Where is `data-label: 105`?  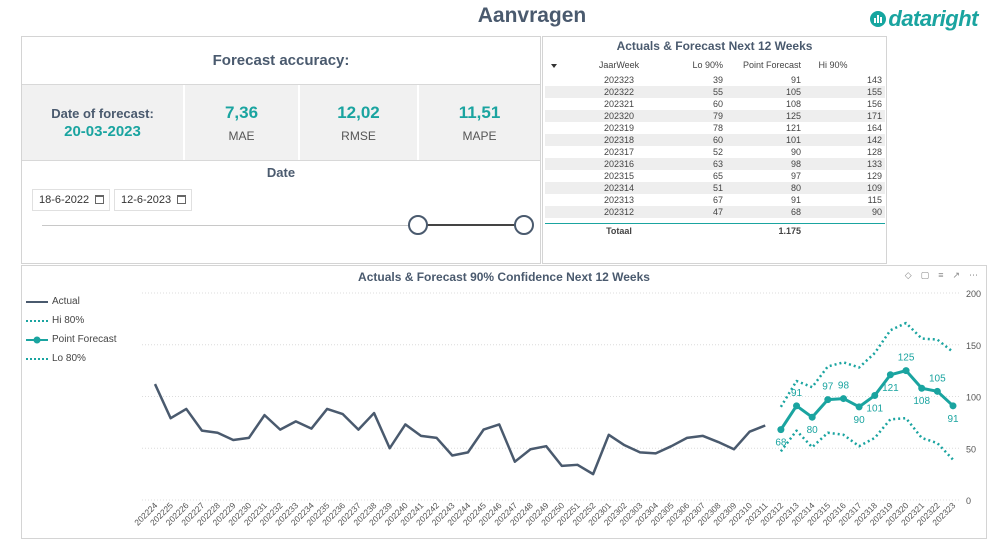 data-label: 105 is located at coordinates (937, 378).